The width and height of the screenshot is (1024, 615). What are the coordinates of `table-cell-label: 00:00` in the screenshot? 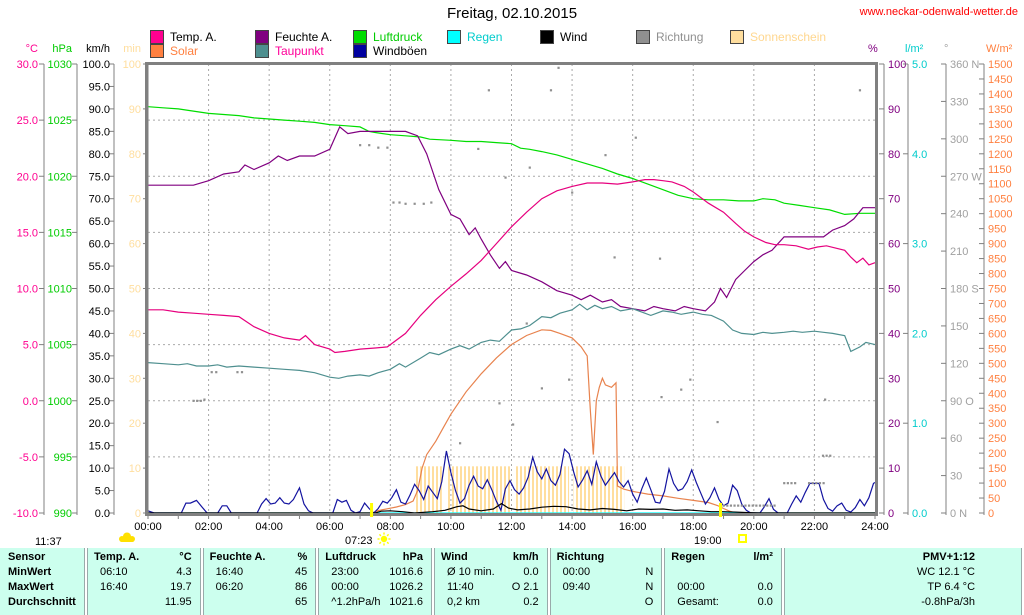 It's located at (691, 587).